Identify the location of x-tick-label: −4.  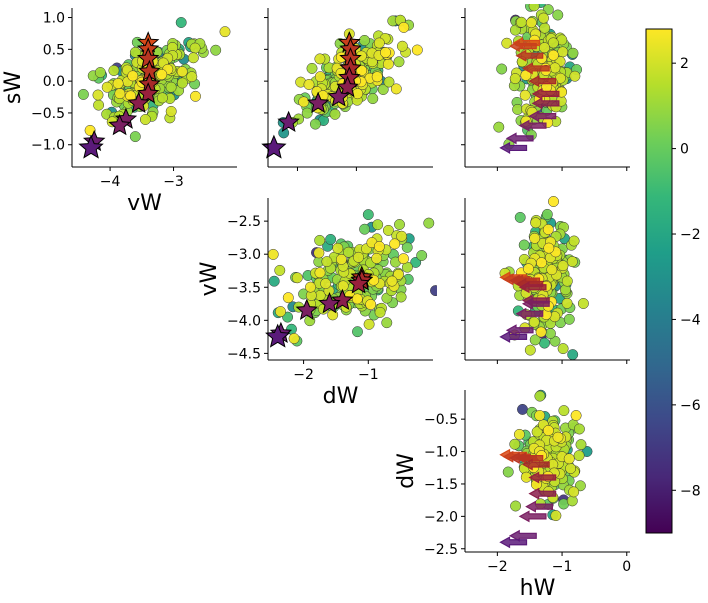
(110, 182).